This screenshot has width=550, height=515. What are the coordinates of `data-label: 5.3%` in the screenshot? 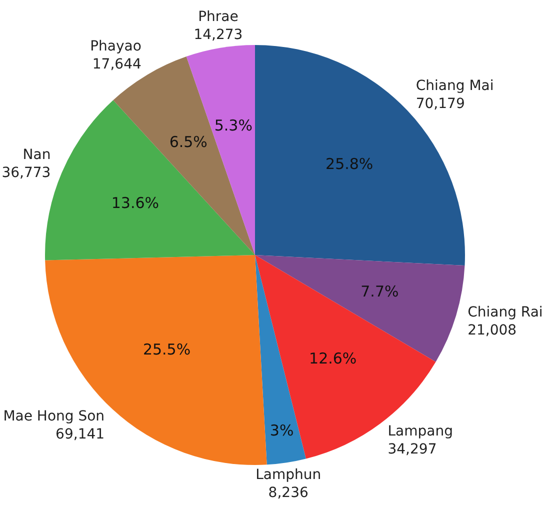 It's located at (233, 125).